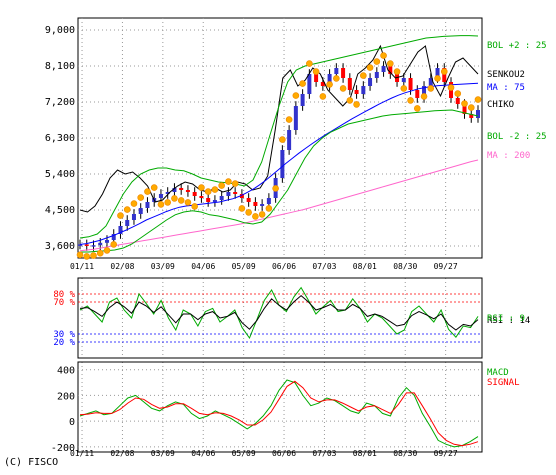  What do you see at coordinates (279, 413) in the screenshot?
I see `macd-series-line` at bounding box center [279, 413].